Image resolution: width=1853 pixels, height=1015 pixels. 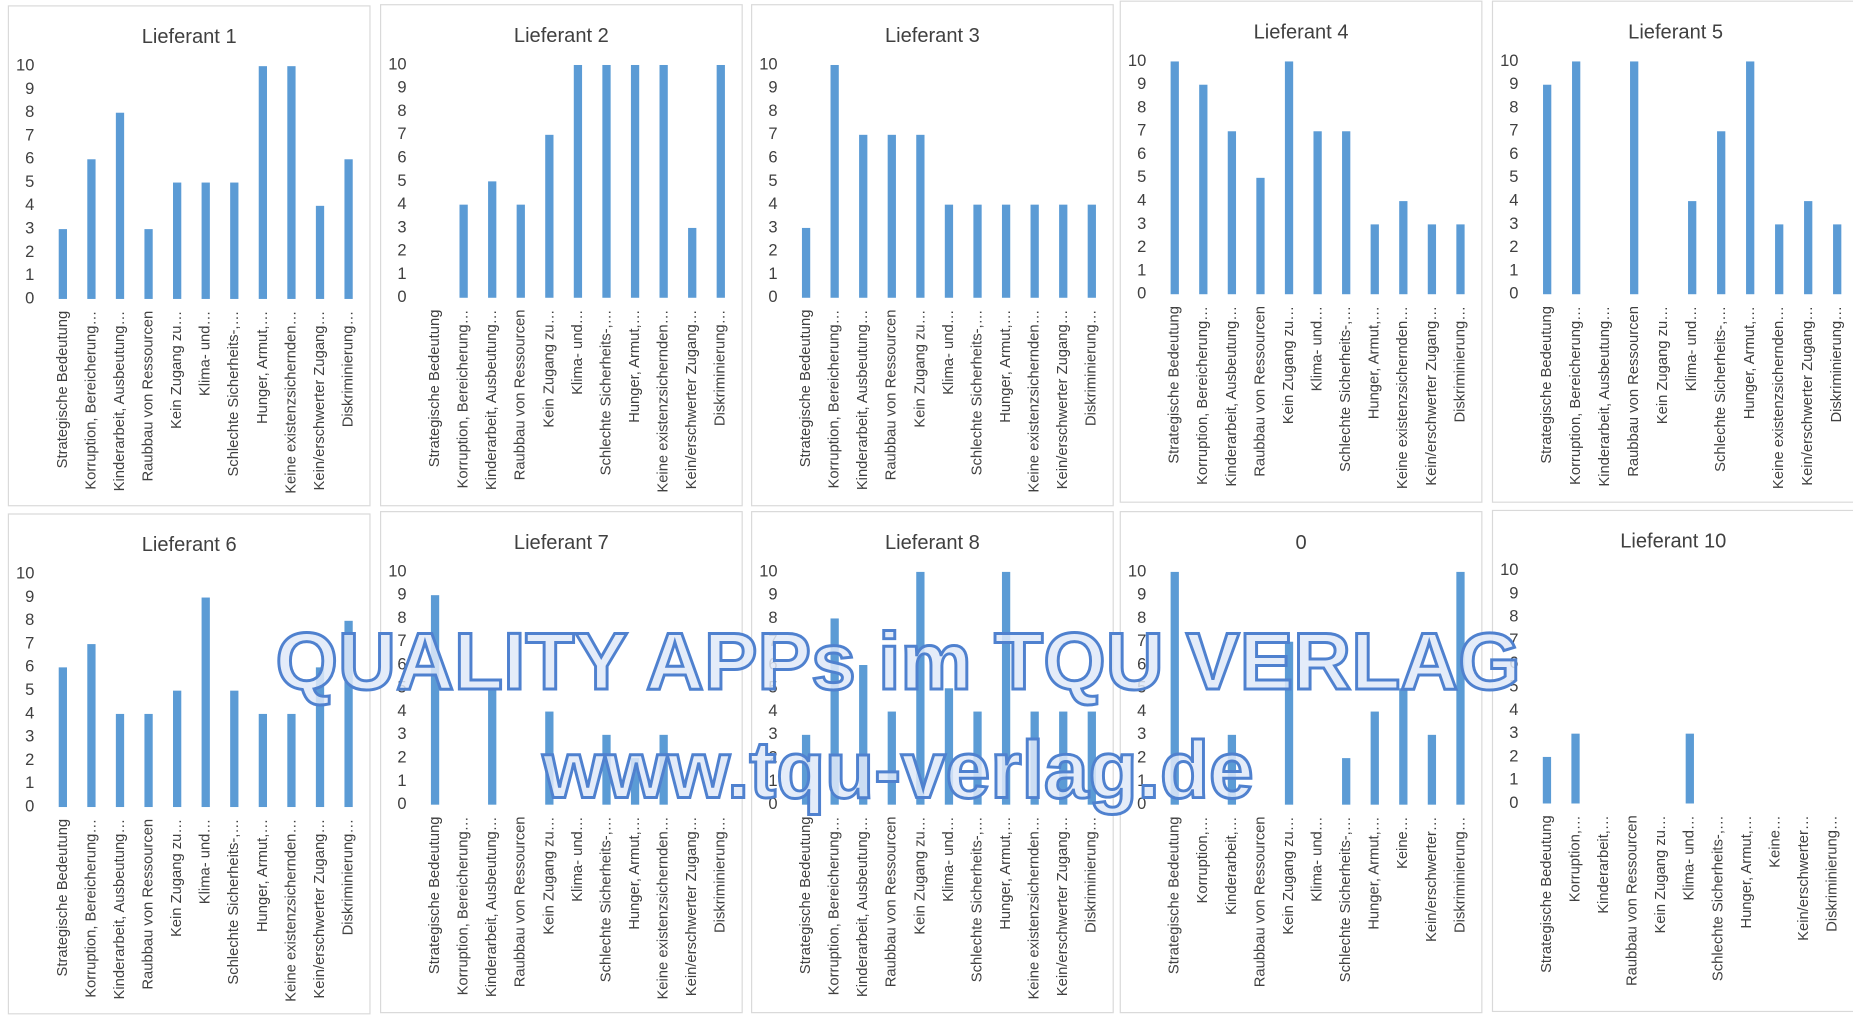 What do you see at coordinates (29, 111) in the screenshot?
I see `y-tick-label: 8` at bounding box center [29, 111].